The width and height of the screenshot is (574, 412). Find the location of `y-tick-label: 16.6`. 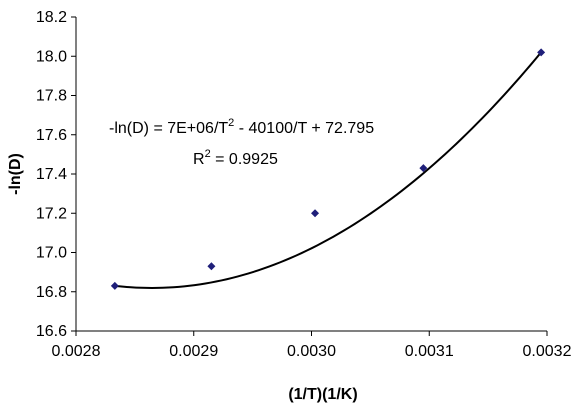

y-tick-label: 16.6 is located at coordinates (51, 331).